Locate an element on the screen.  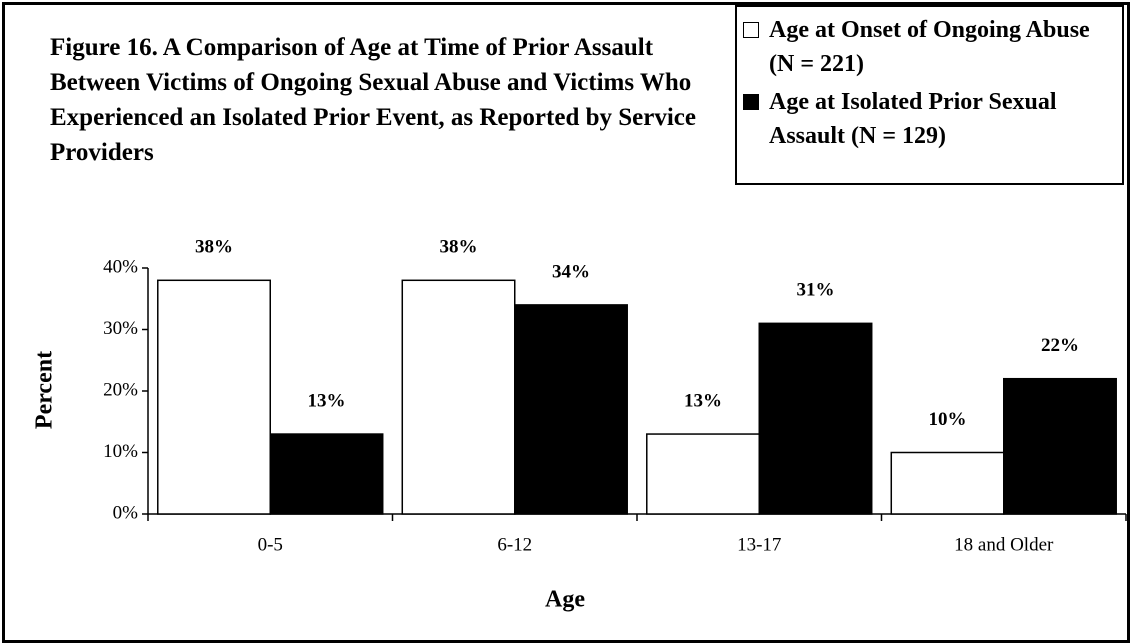
legend-label: Age at Onset of Ongoing Abuse (N = 221) is located at coordinates (929, 47).